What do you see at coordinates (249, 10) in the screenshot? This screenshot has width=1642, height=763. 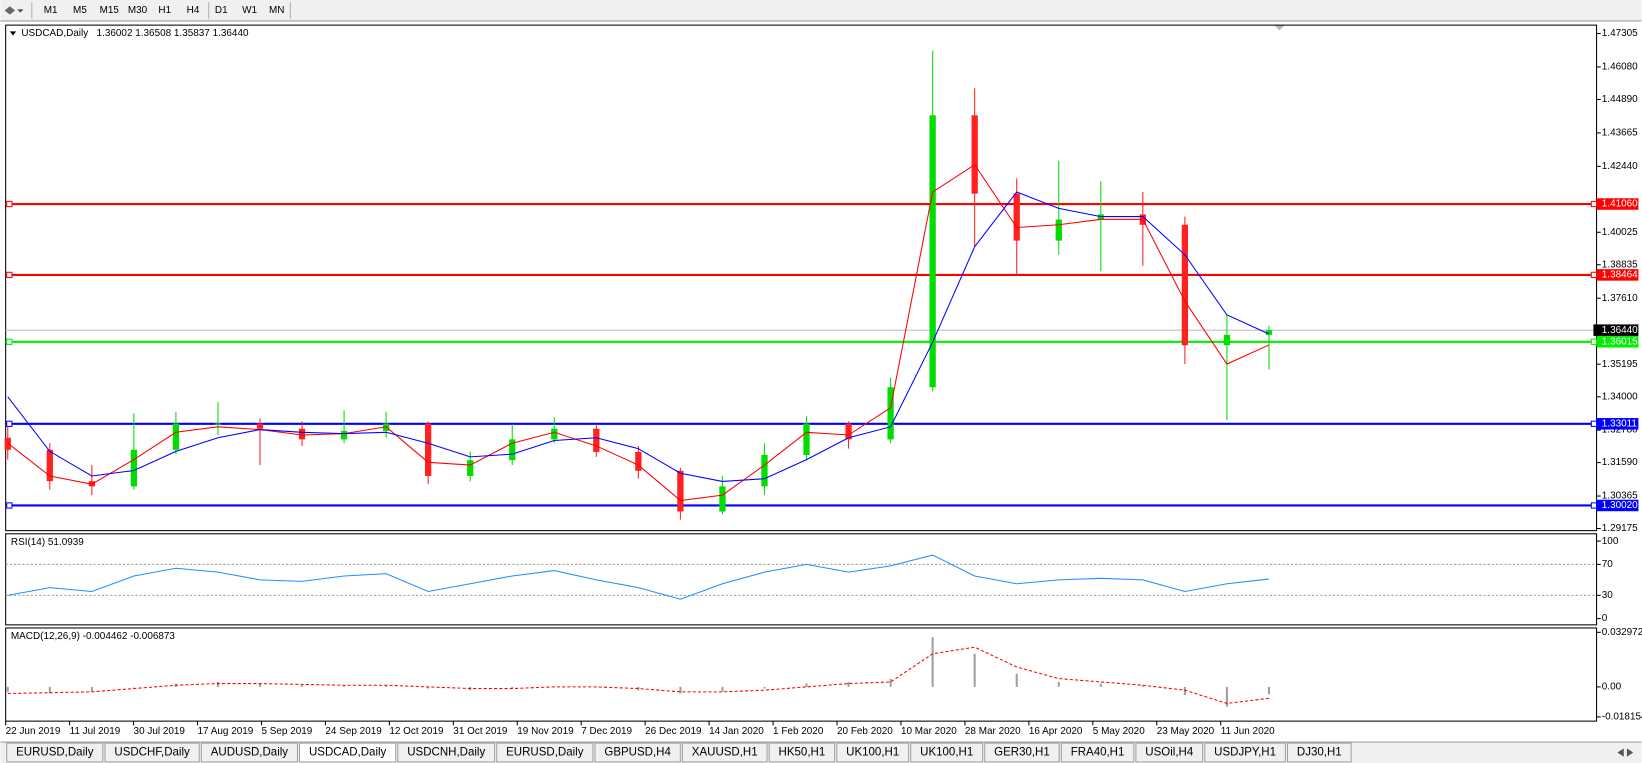 I see `timeframe-button: W1` at bounding box center [249, 10].